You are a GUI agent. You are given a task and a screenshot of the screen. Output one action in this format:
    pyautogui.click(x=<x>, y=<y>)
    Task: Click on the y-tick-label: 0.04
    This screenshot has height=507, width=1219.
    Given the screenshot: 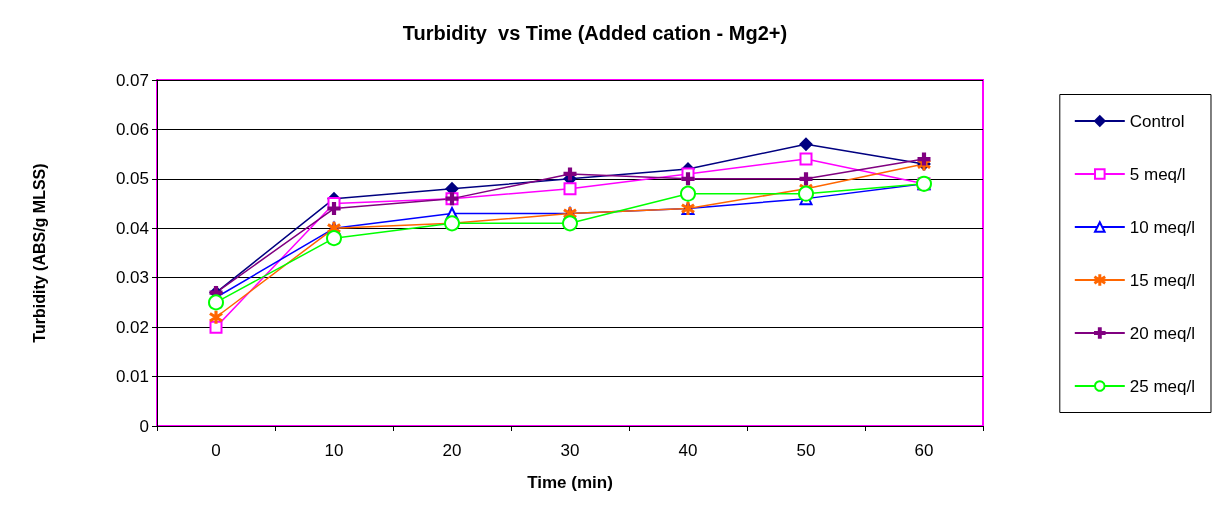 What is the action you would take?
    pyautogui.click(x=132, y=228)
    